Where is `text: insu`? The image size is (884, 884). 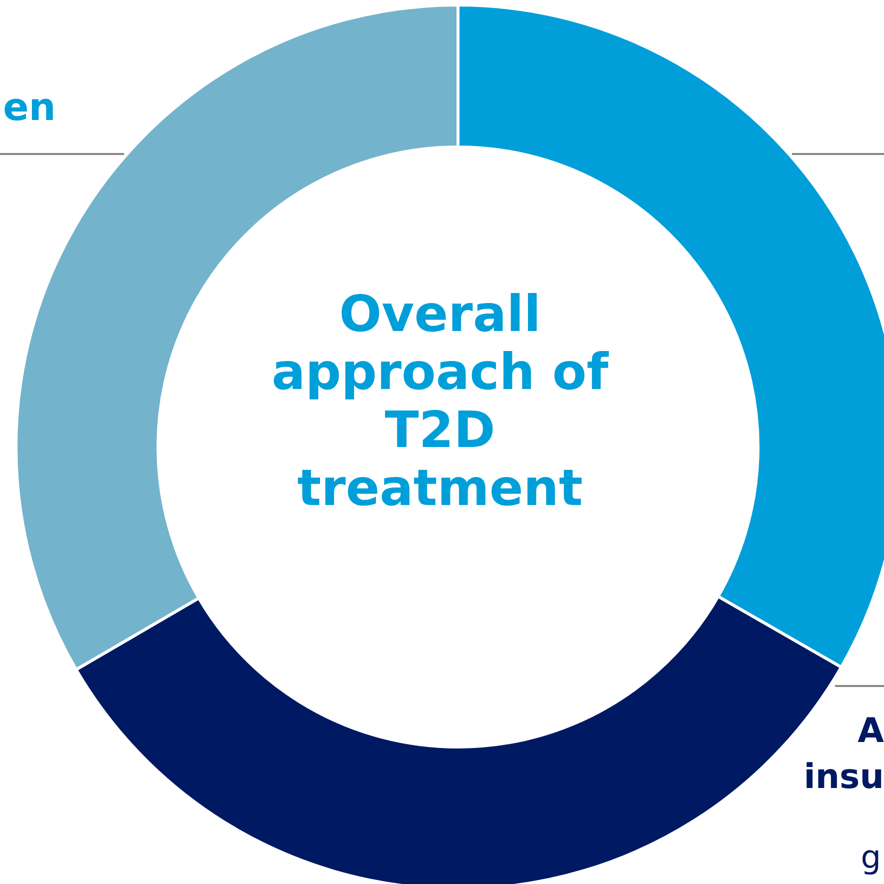
text: insu is located at coordinates (844, 777).